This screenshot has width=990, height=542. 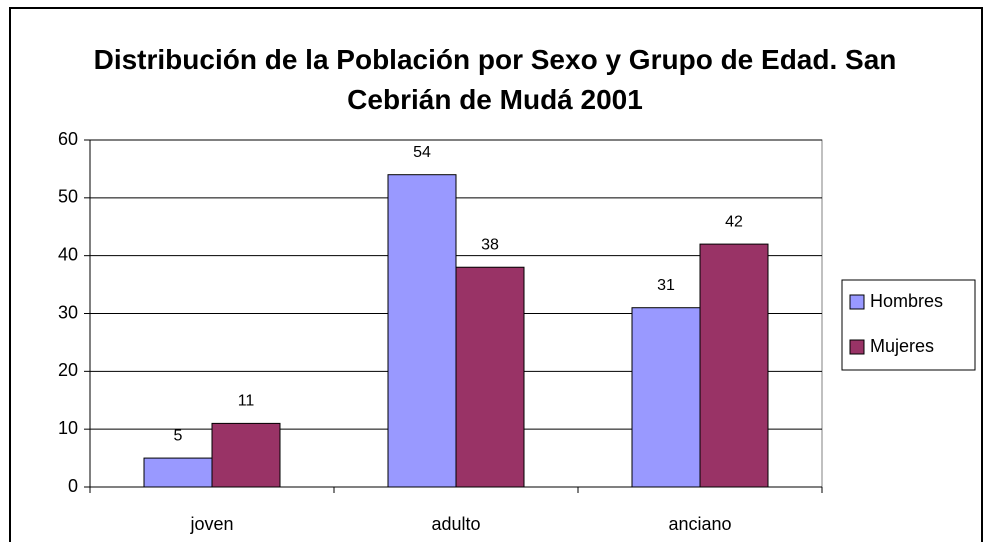 What do you see at coordinates (455, 524) in the screenshot?
I see `x-tick-label: adulto` at bounding box center [455, 524].